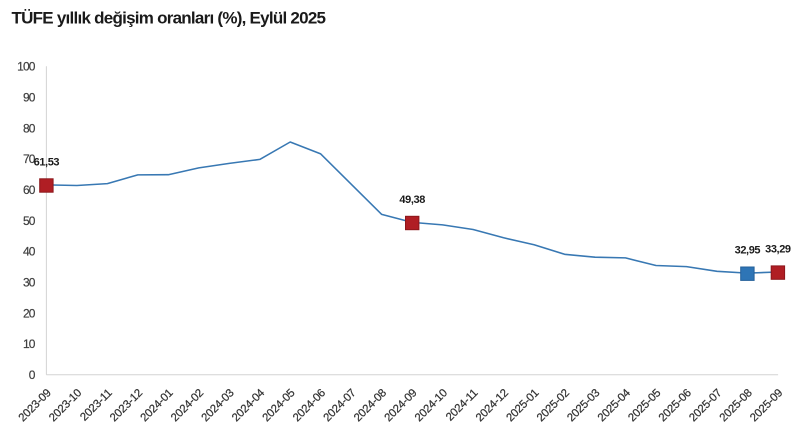 The width and height of the screenshot is (800, 439). Describe the element at coordinates (29, 128) in the screenshot. I see `svg-text: 80` at that location.